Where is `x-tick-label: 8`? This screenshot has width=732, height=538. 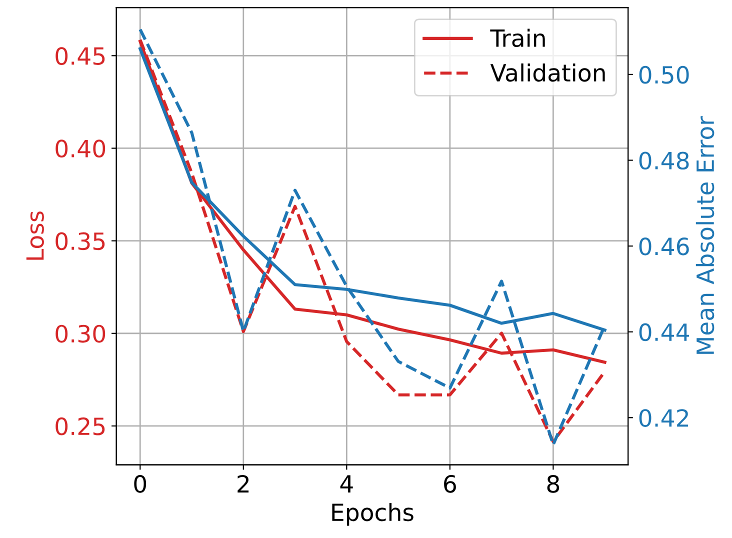 x-tick-label: 8 is located at coordinates (553, 483).